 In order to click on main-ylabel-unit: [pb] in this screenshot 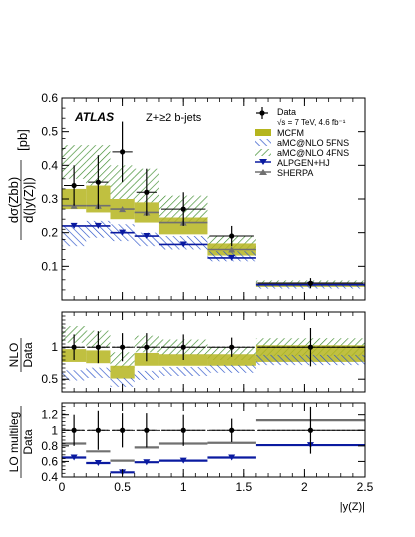, I will do `click(22, 140)`.